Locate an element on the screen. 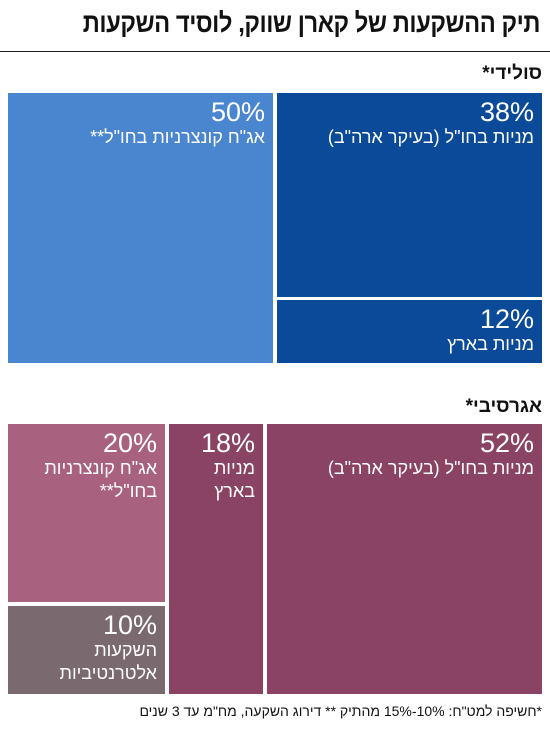  tile-percent: 20% is located at coordinates (129, 443).